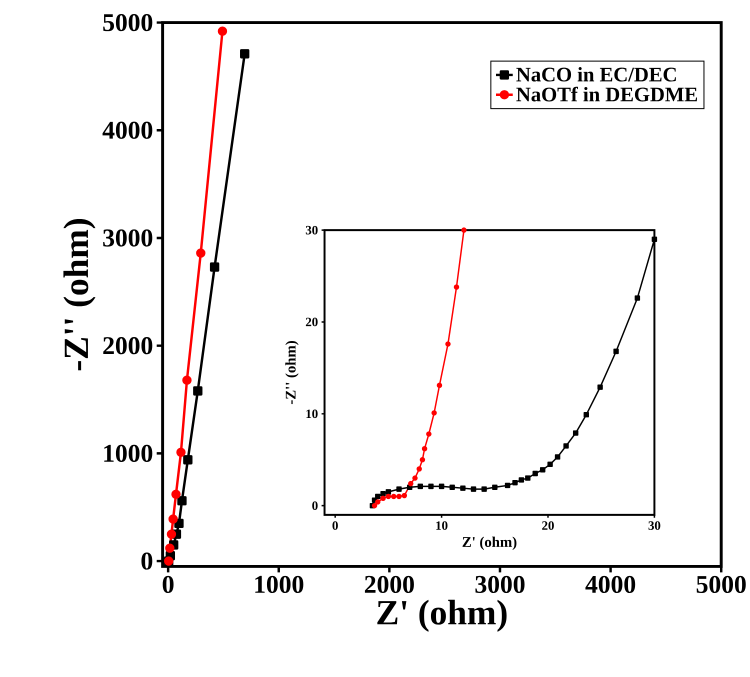  What do you see at coordinates (127, 22) in the screenshot?
I see `y-tick-label: 5000` at bounding box center [127, 22].